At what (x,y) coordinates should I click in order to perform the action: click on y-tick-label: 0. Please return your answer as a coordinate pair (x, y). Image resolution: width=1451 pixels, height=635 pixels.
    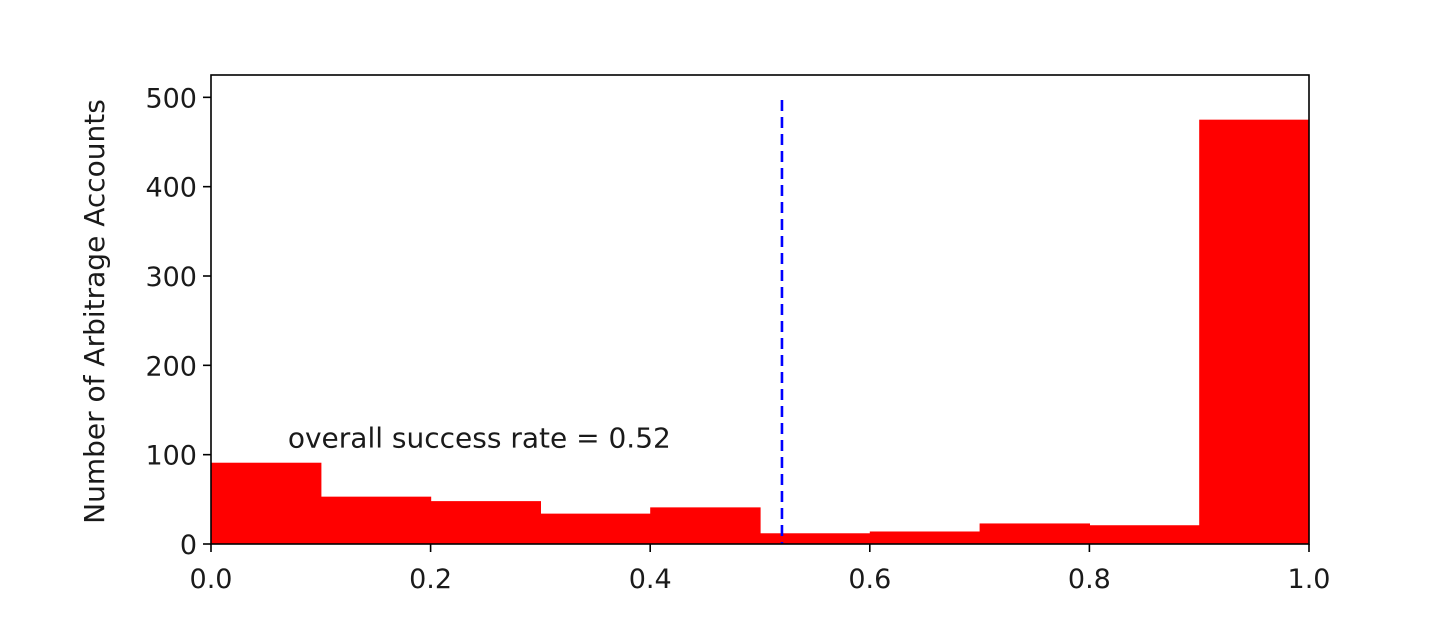
    Looking at the image, I should click on (188, 545).